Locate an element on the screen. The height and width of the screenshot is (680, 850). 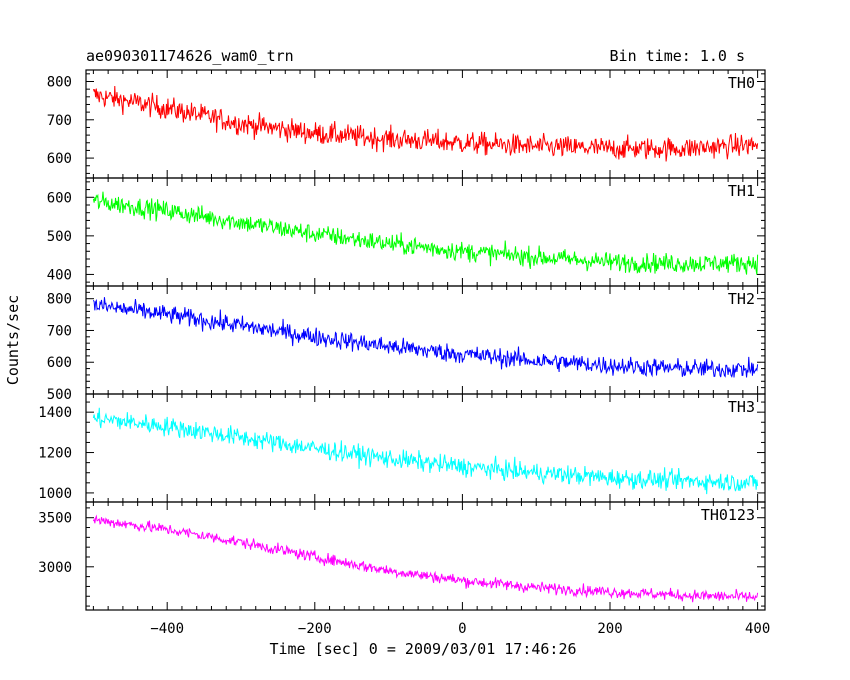
x-tick-label: −400 is located at coordinates (167, 629).